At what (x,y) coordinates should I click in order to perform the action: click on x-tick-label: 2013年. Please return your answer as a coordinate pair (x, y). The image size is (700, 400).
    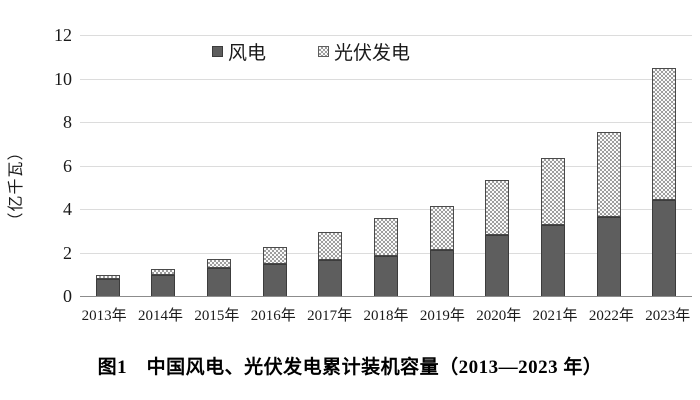
    Looking at the image, I should click on (104, 316).